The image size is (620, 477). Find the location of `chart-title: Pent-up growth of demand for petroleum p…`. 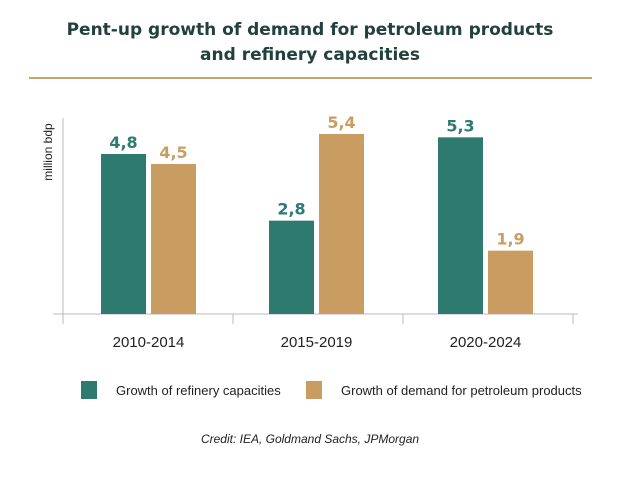

chart-title: Pent-up growth of demand for petroleum p… is located at coordinates (310, 43).